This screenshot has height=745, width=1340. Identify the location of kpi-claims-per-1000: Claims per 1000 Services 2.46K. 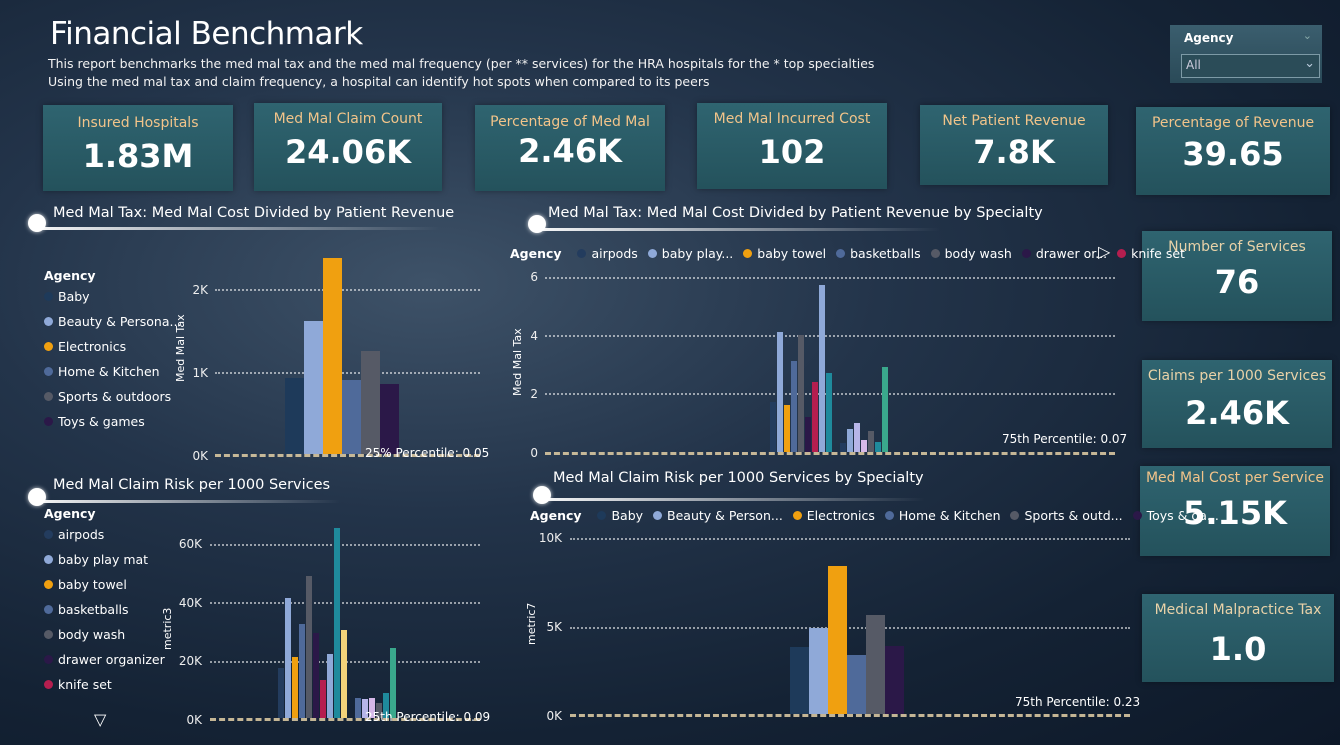
(1237, 404).